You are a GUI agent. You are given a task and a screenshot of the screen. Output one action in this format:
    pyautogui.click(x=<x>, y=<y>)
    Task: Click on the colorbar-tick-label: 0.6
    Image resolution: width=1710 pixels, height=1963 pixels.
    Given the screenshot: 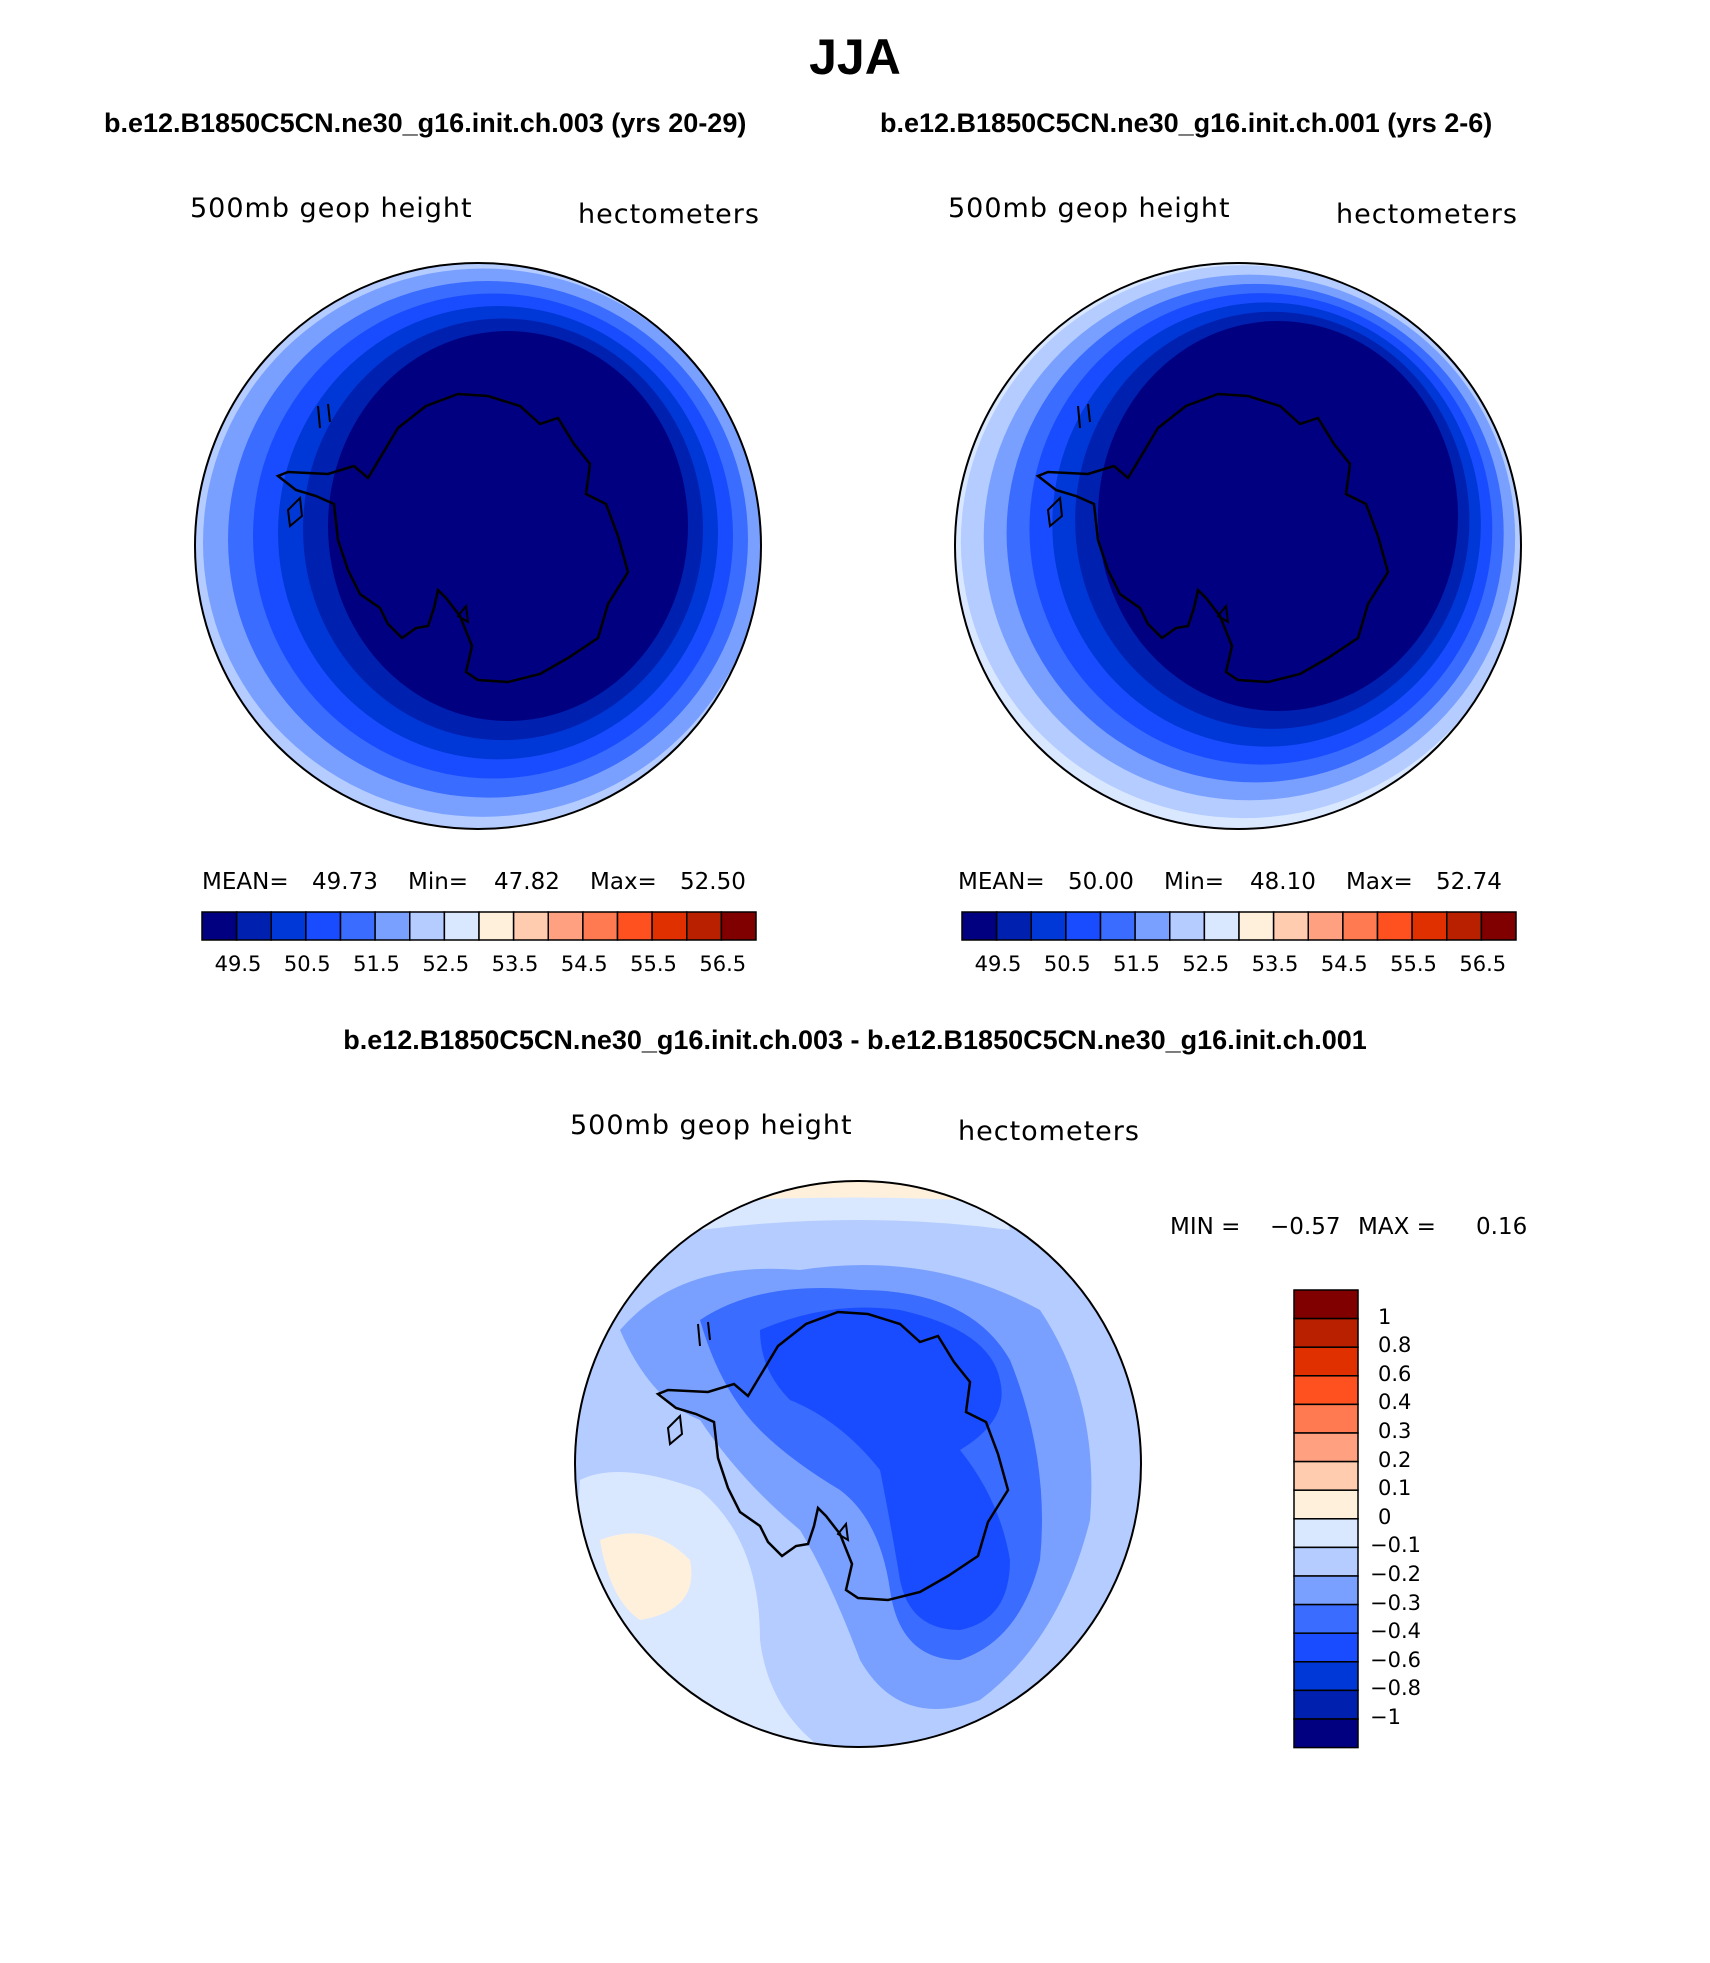 What is the action you would take?
    pyautogui.click(x=1395, y=1373)
    